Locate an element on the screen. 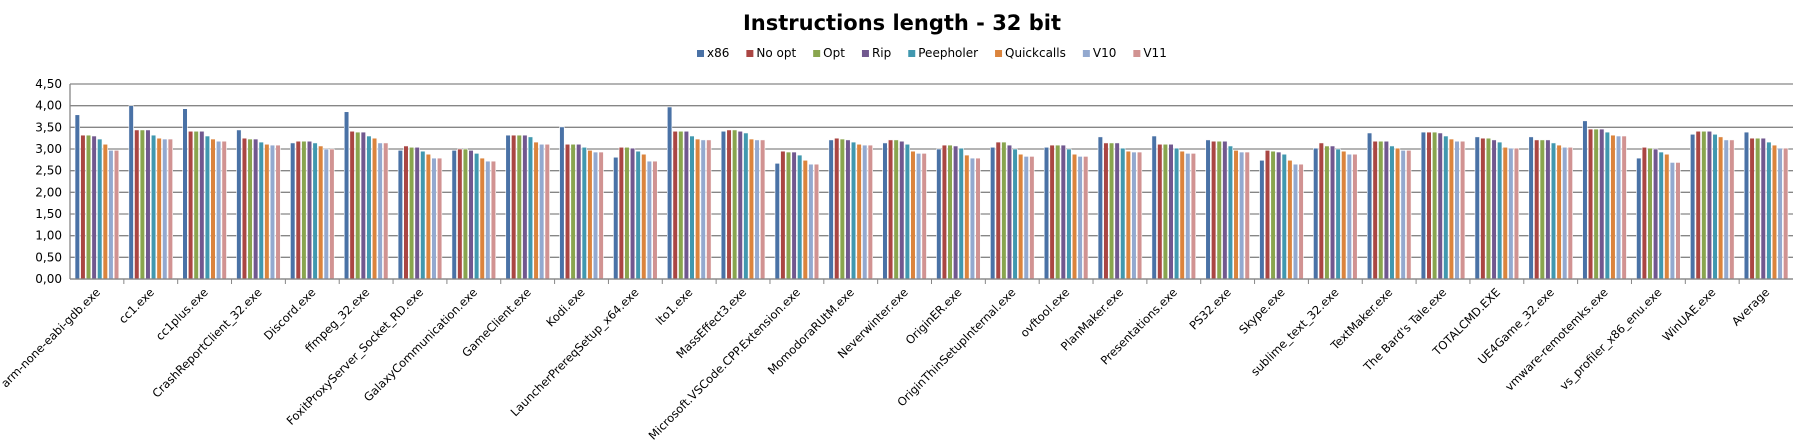  legend-label: Peepholer is located at coordinates (948, 53).